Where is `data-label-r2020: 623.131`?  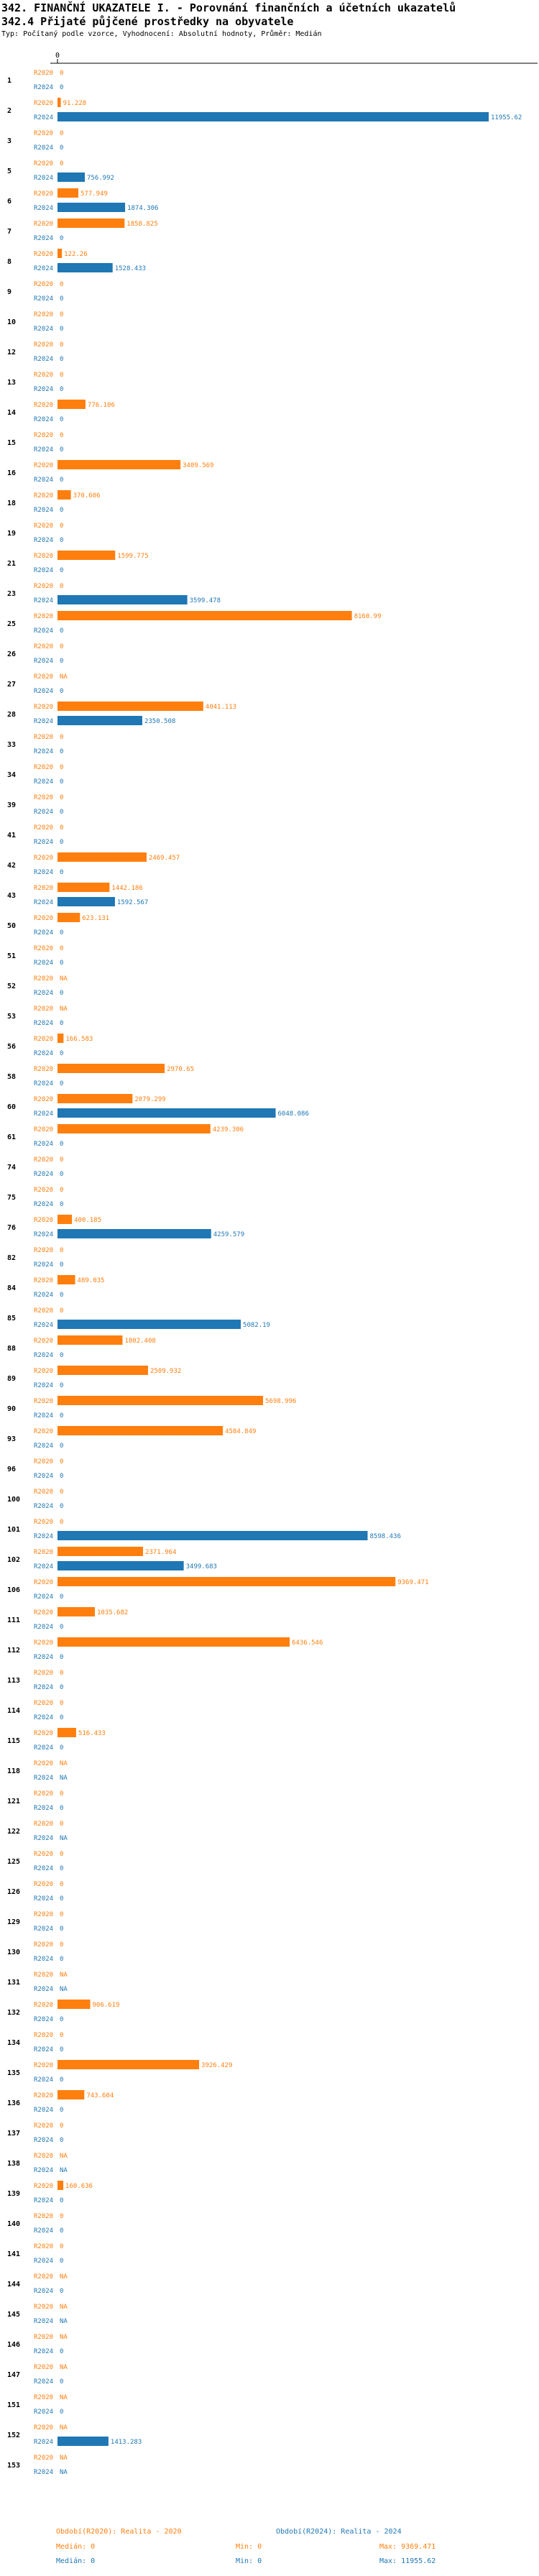
data-label-r2020: 623.131 is located at coordinates (96, 918).